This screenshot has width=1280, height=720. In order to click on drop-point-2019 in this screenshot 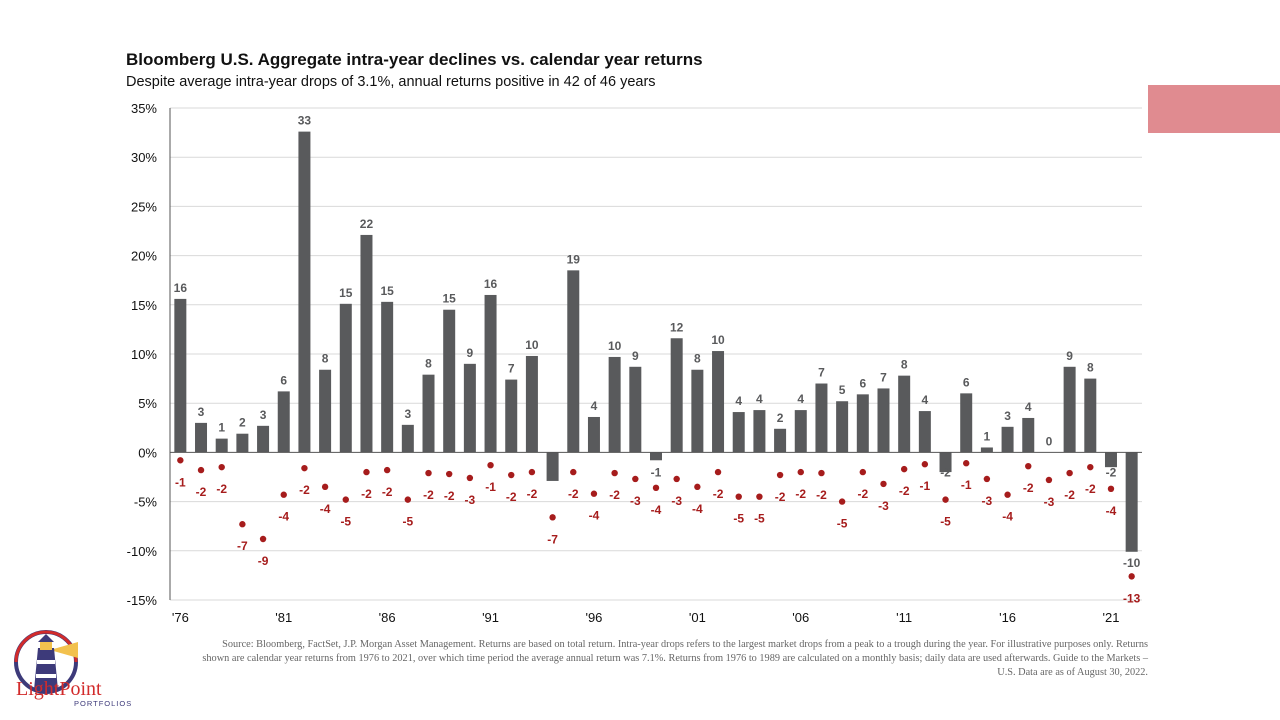, I will do `click(1069, 473)`.